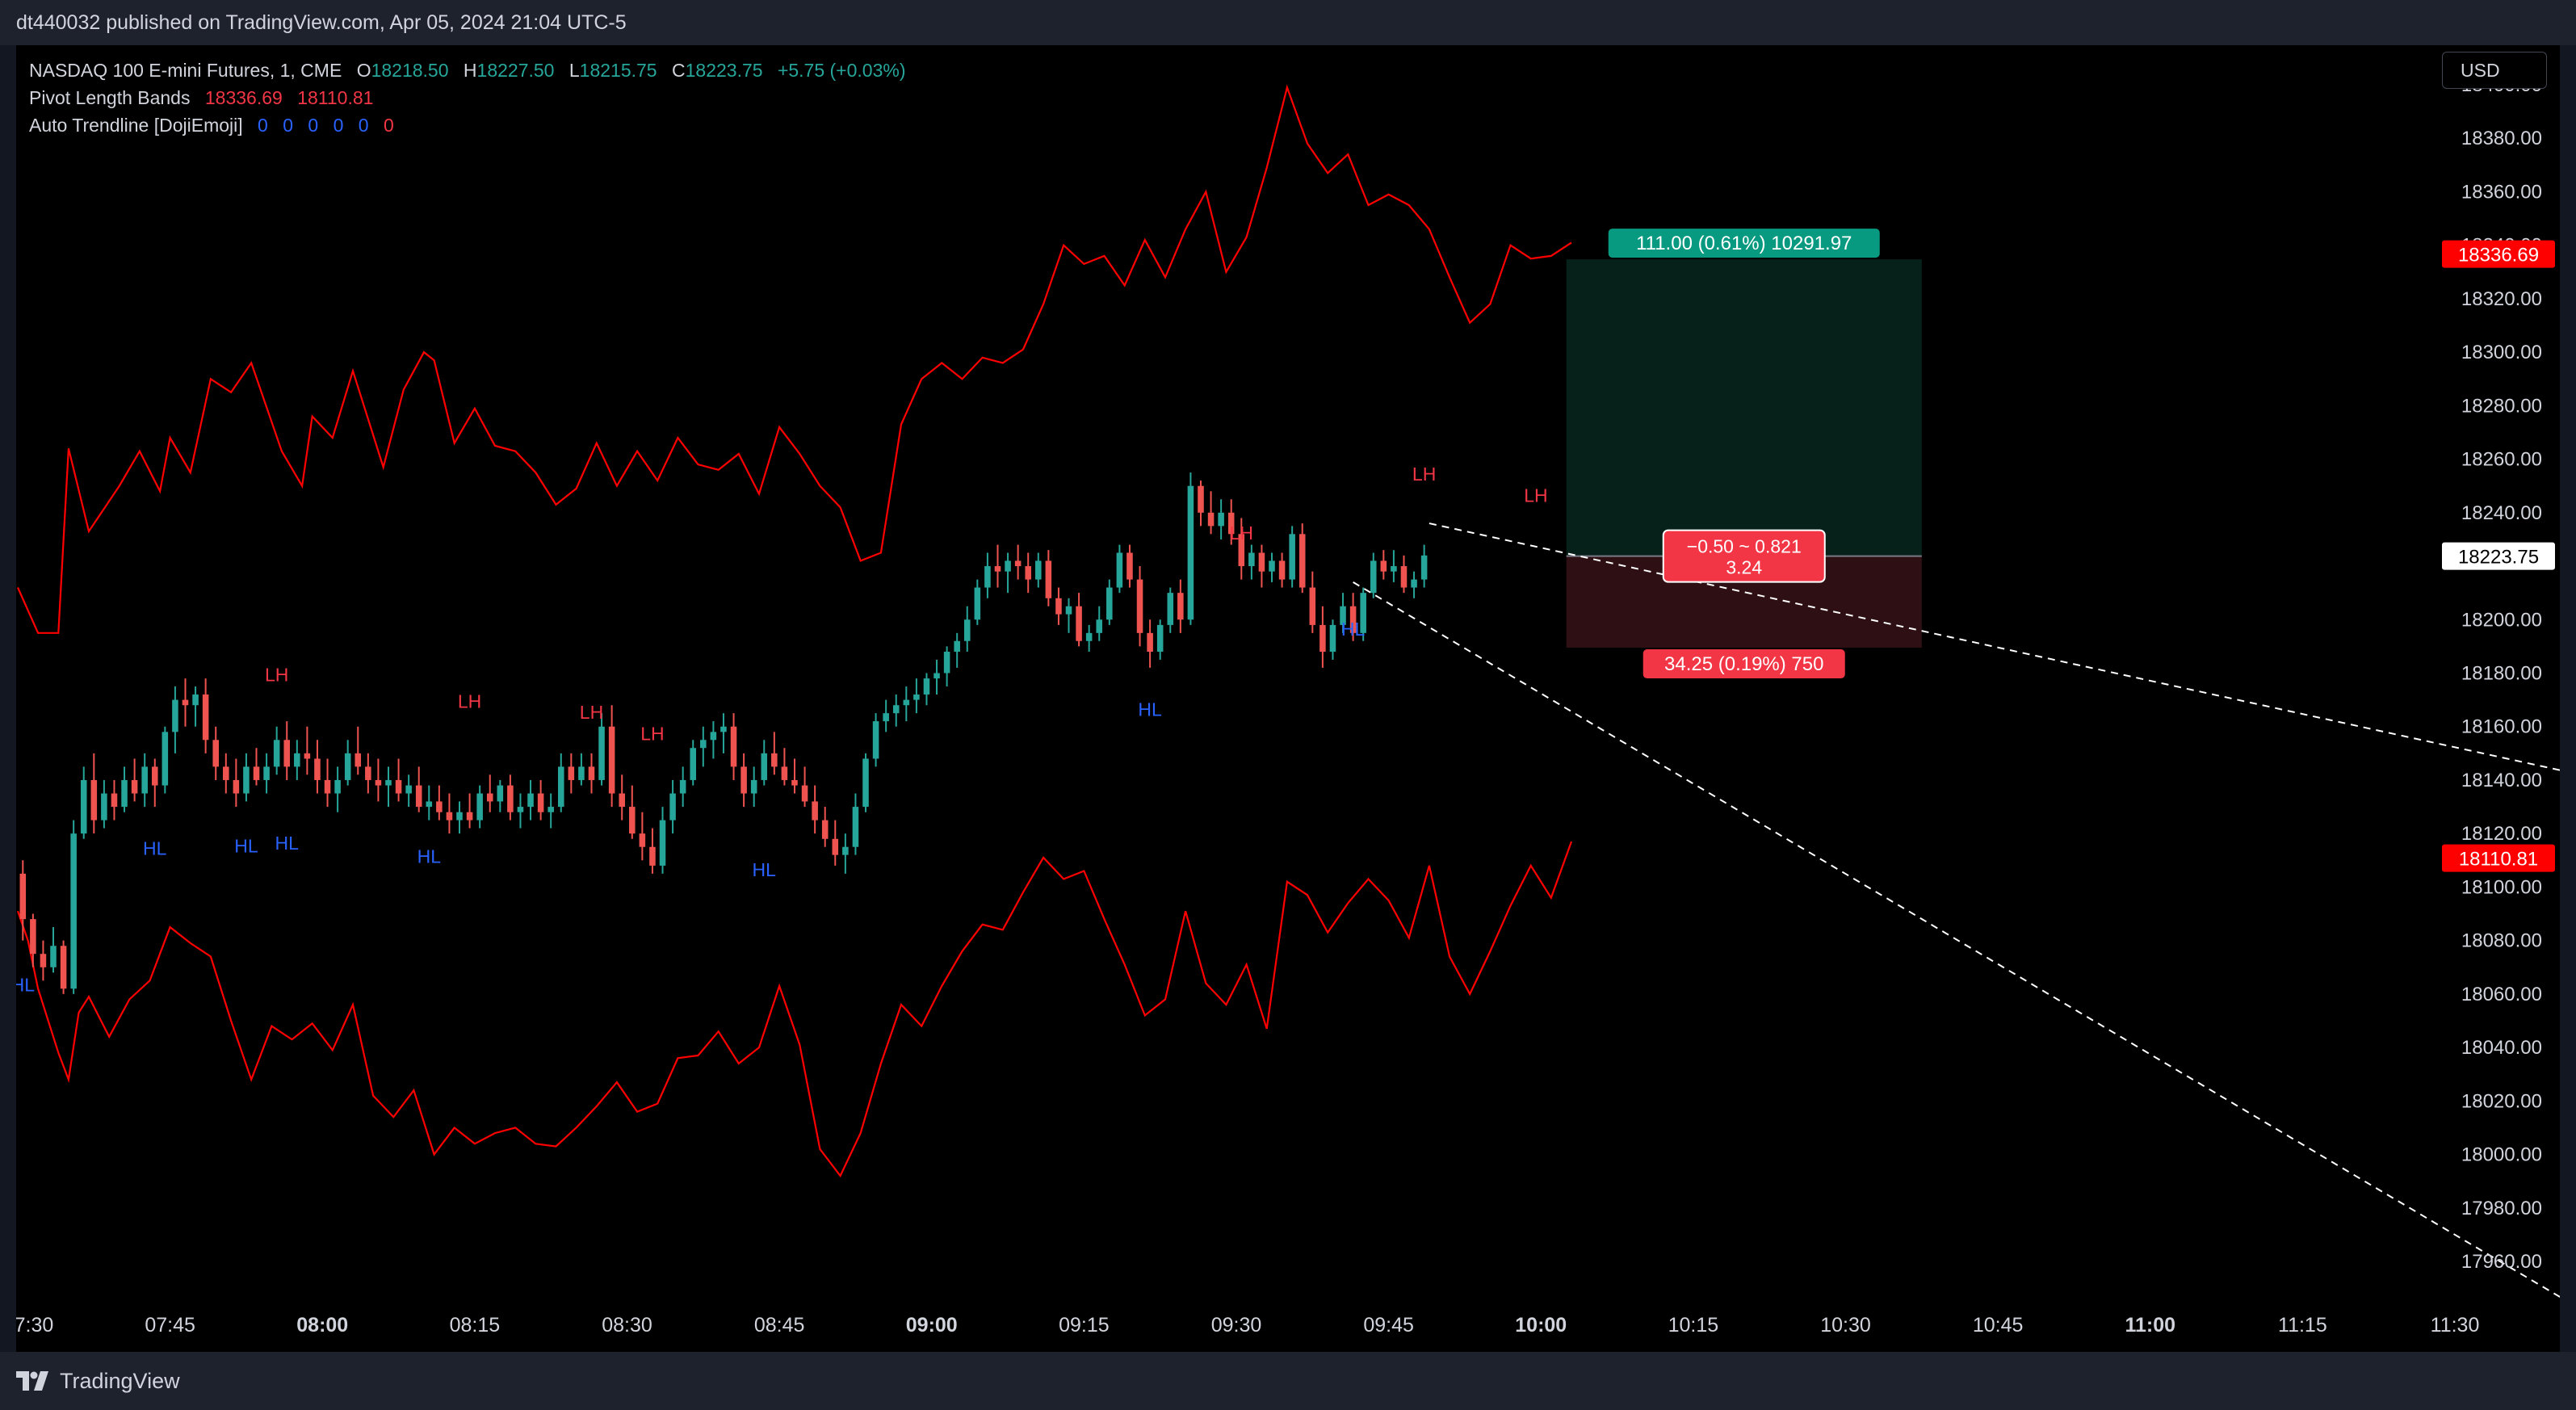 This screenshot has width=2576, height=1410. I want to click on auto-trendline-row: Auto Trendline [DojiEmoji] 0 0 0 0 0 0, so click(468, 125).